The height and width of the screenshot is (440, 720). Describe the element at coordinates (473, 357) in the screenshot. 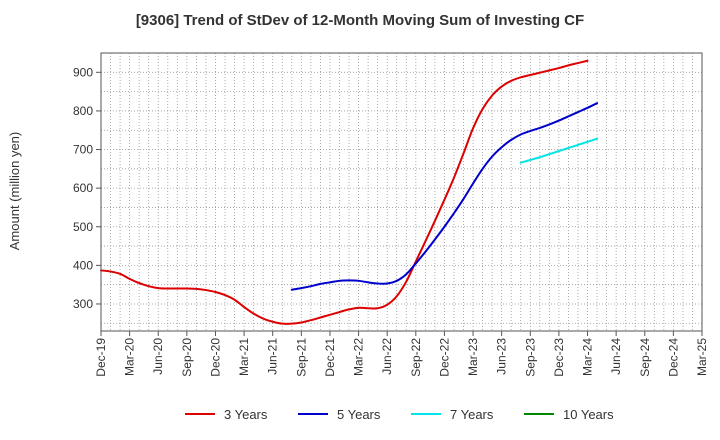

I see `x-tick-label: Mar-23` at that location.